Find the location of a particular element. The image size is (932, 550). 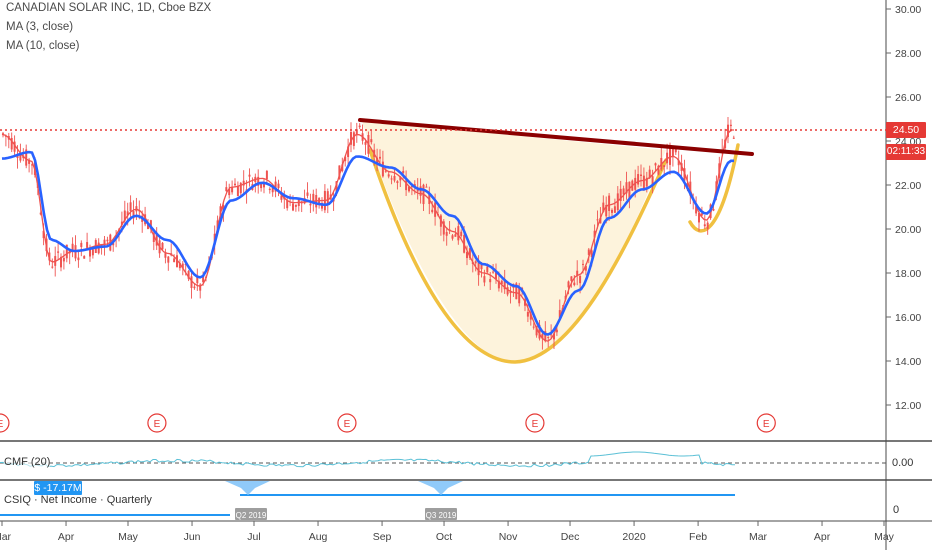

time-tick-label: May is located at coordinates (884, 537).